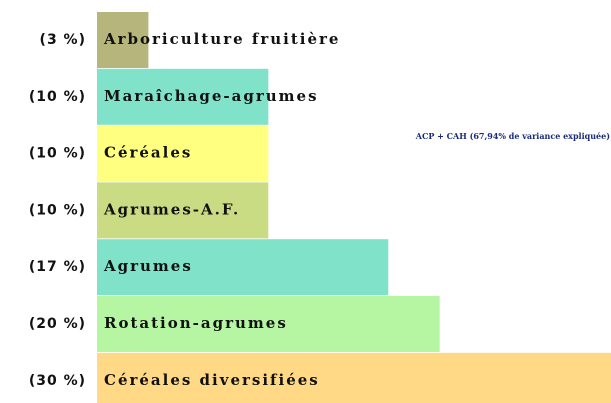  What do you see at coordinates (221, 39) in the screenshot?
I see `category-label: Arboriculture fruitière` at bounding box center [221, 39].